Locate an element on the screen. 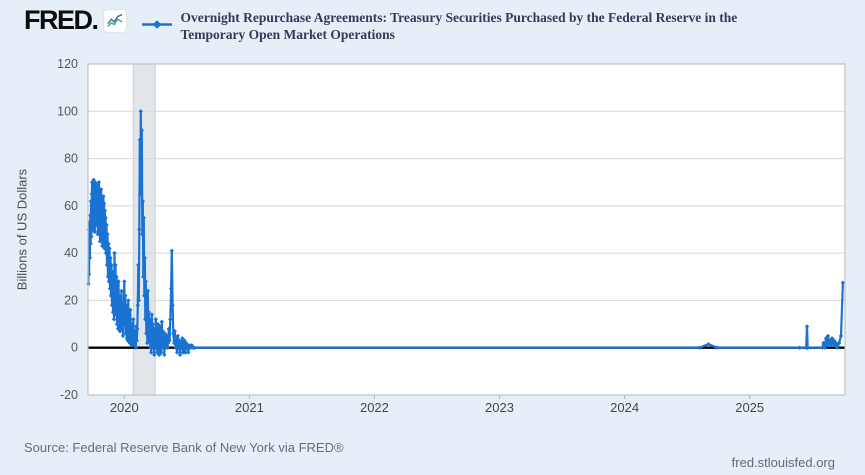 This screenshot has height=475, width=865. x-tick-label: 2025 is located at coordinates (749, 407).